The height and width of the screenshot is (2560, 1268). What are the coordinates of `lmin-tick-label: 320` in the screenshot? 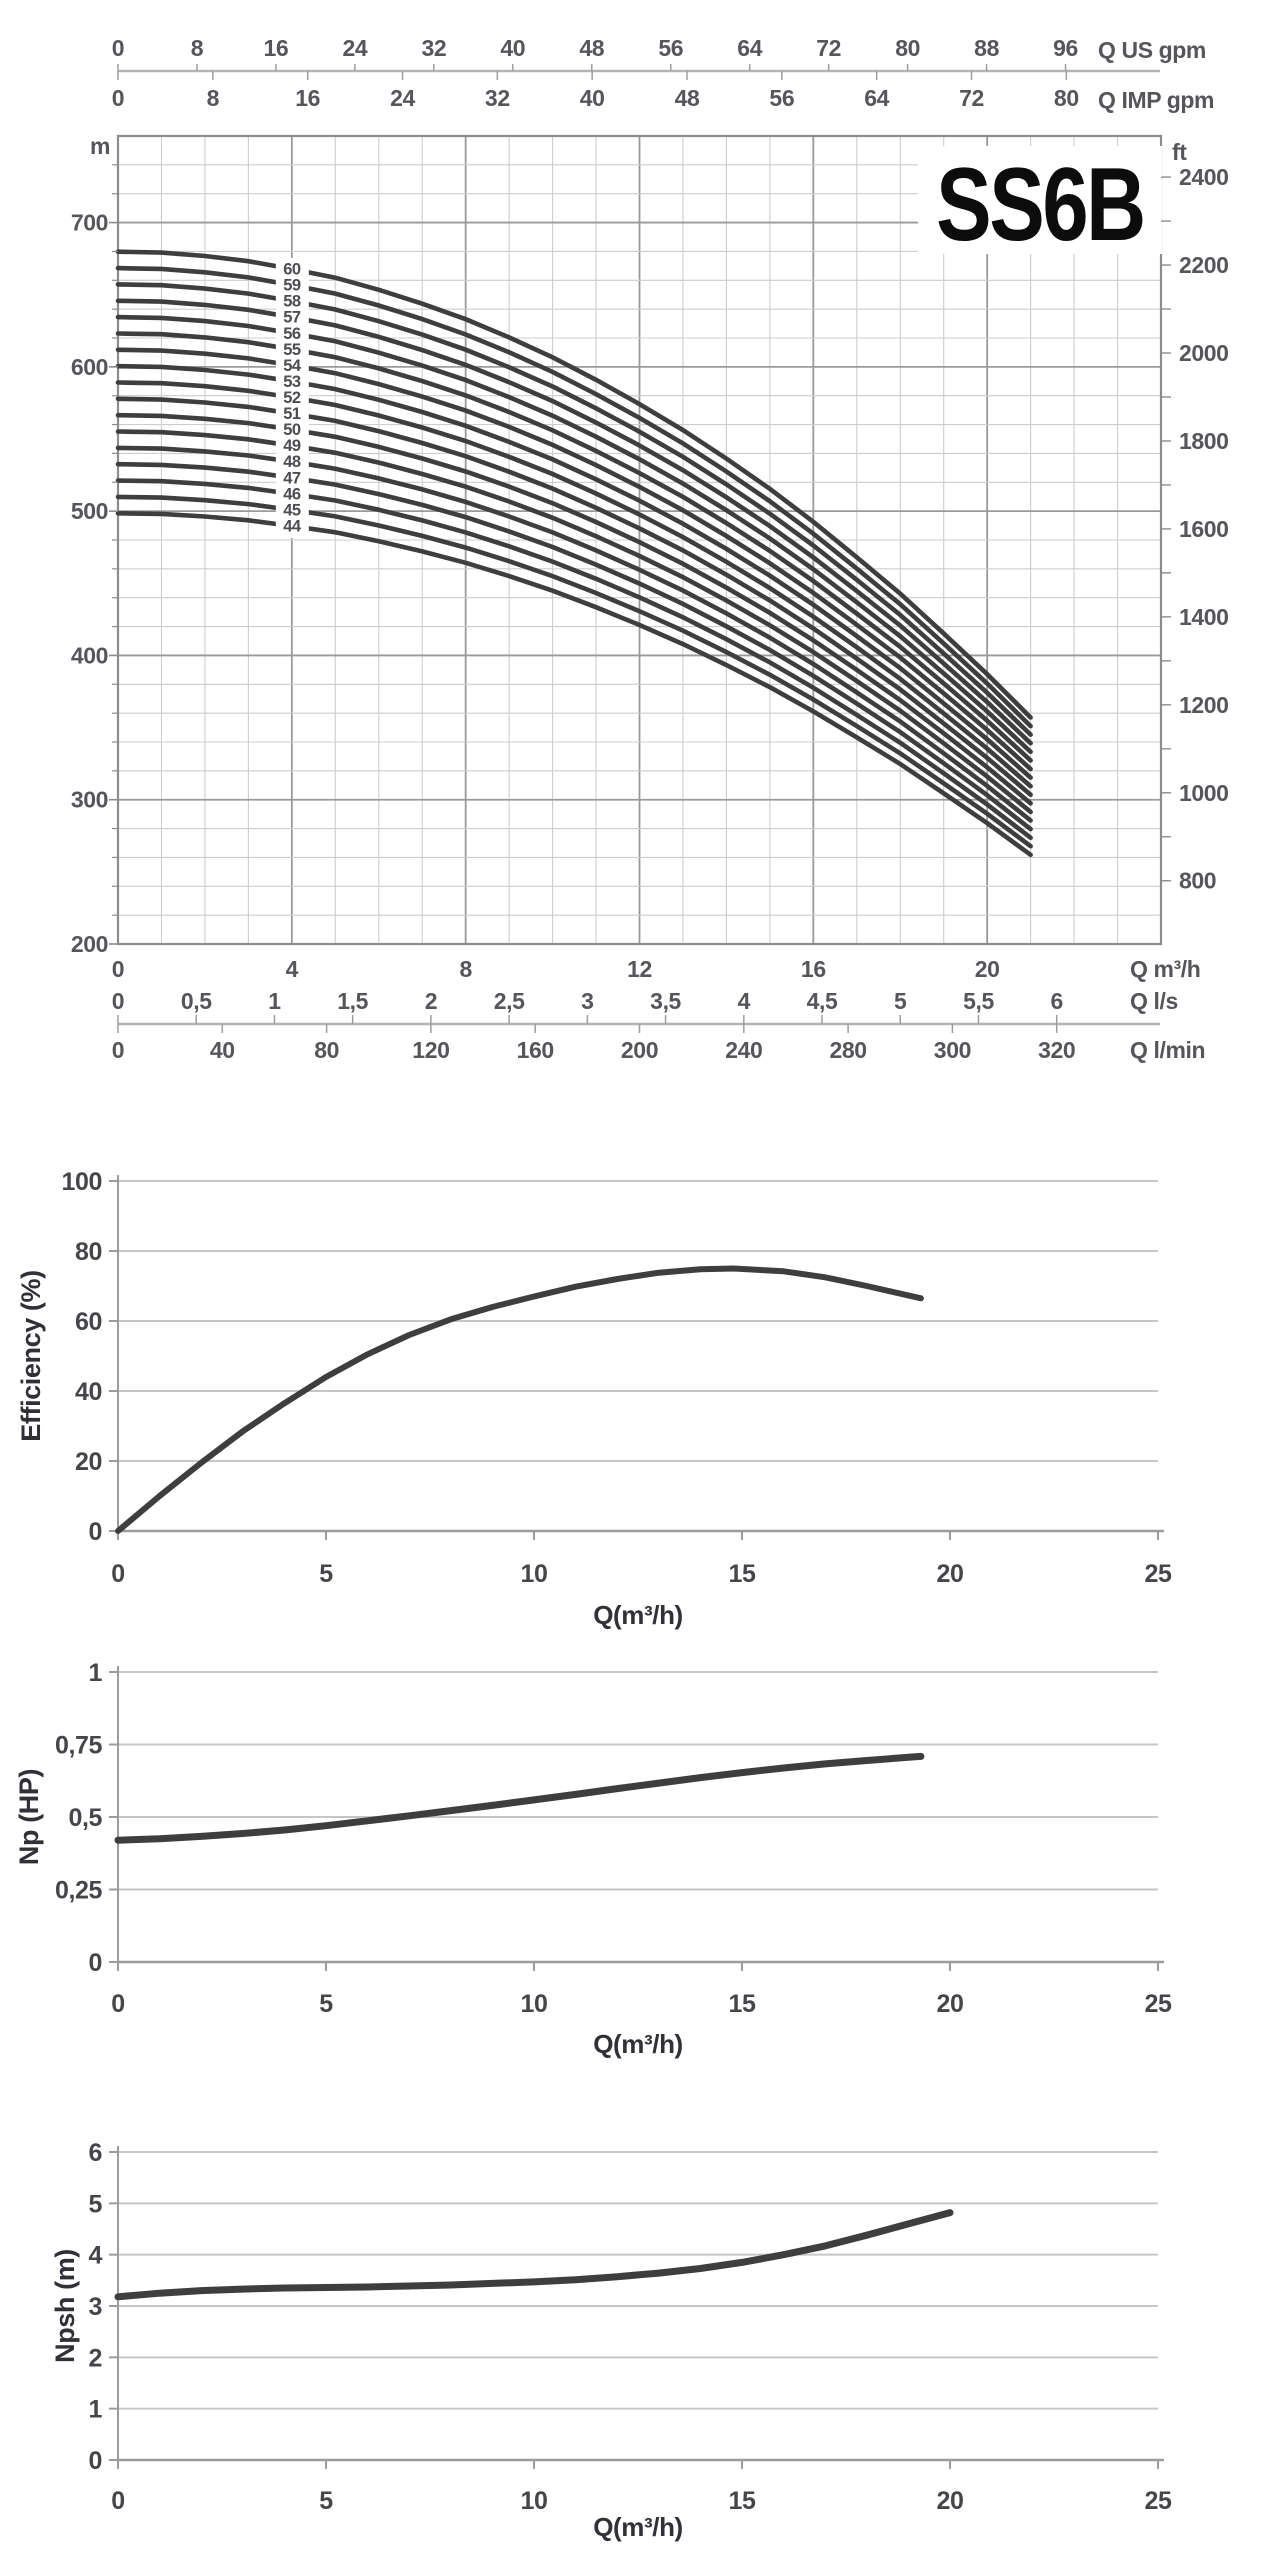 It's located at (1056, 1050).